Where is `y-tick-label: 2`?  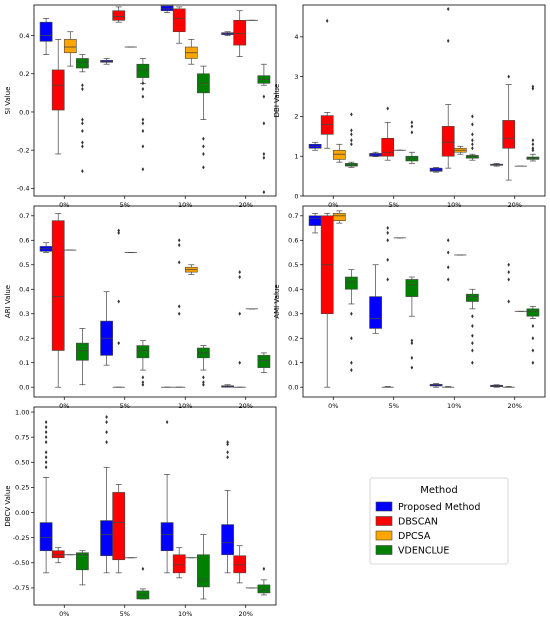 y-tick-label: 2 is located at coordinates (296, 117).